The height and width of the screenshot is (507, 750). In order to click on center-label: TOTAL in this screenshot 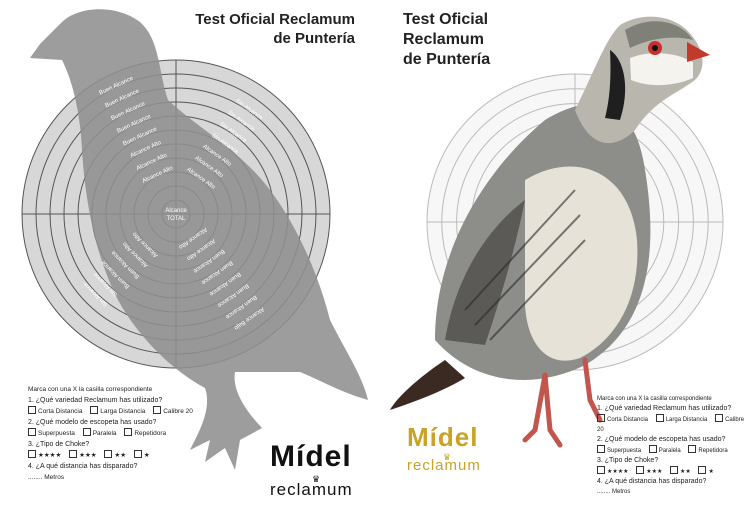, I will do `click(176, 219)`.